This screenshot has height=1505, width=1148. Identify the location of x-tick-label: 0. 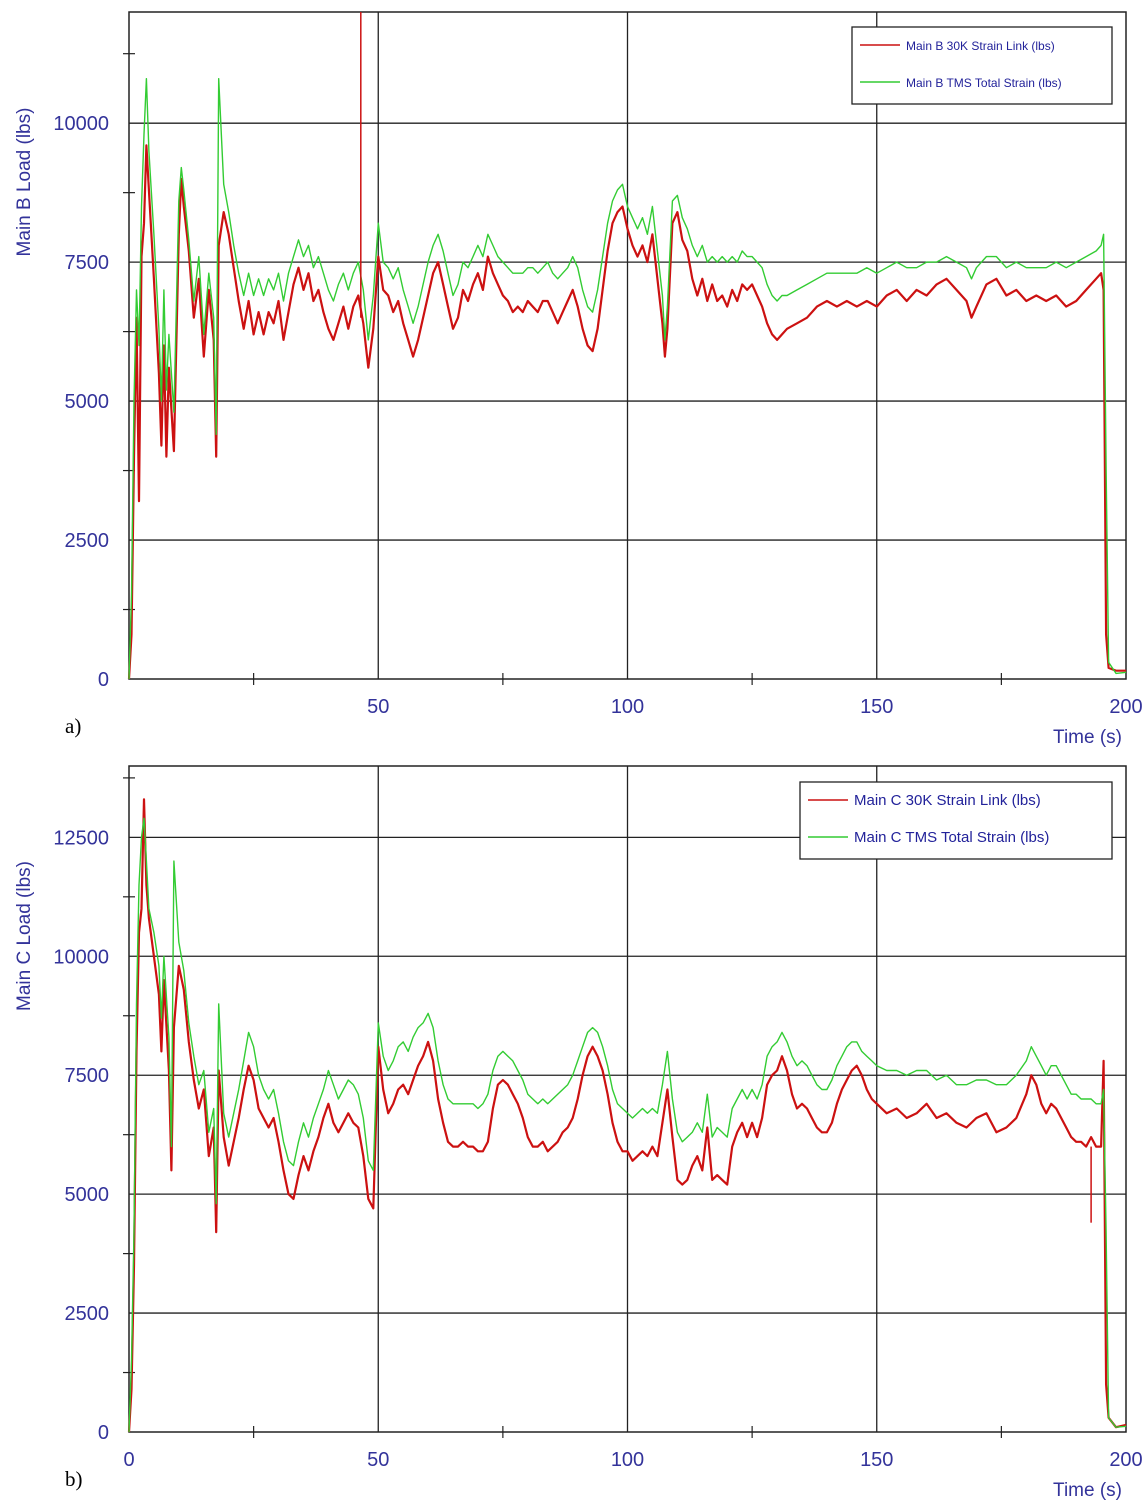
(128, 1460).